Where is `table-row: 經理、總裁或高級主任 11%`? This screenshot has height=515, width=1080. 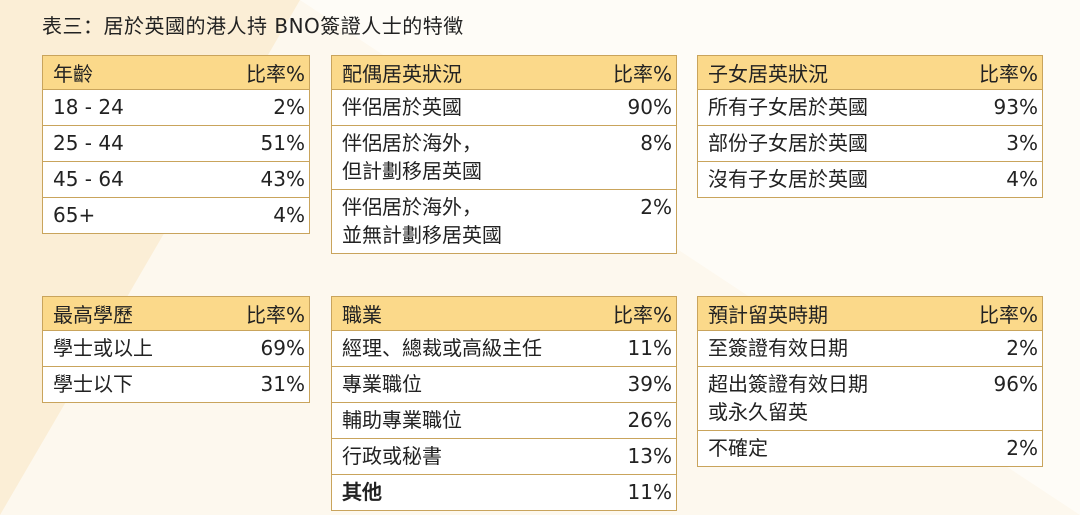 table-row: 經理、總裁或高級主任 11% is located at coordinates (504, 349).